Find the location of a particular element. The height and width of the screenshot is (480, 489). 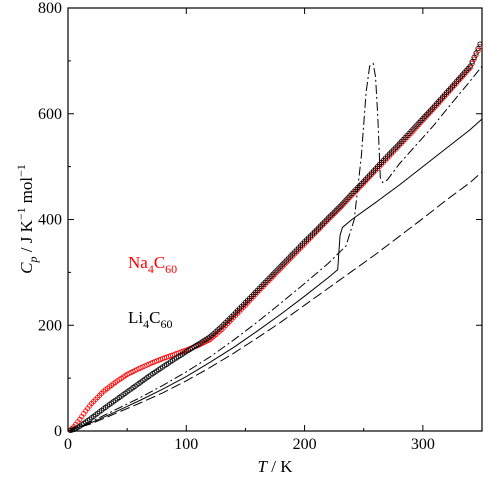

legend-na4c60: Na4C60 is located at coordinates (152, 264).